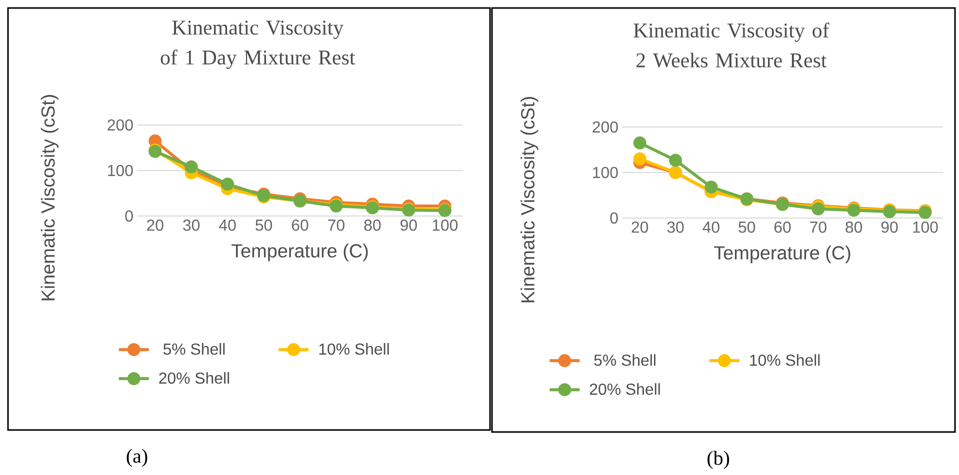 The height and width of the screenshot is (475, 959). I want to click on chart-title: Kinematic Viscosity of 2 Weeks Mixture Rest, so click(732, 45).